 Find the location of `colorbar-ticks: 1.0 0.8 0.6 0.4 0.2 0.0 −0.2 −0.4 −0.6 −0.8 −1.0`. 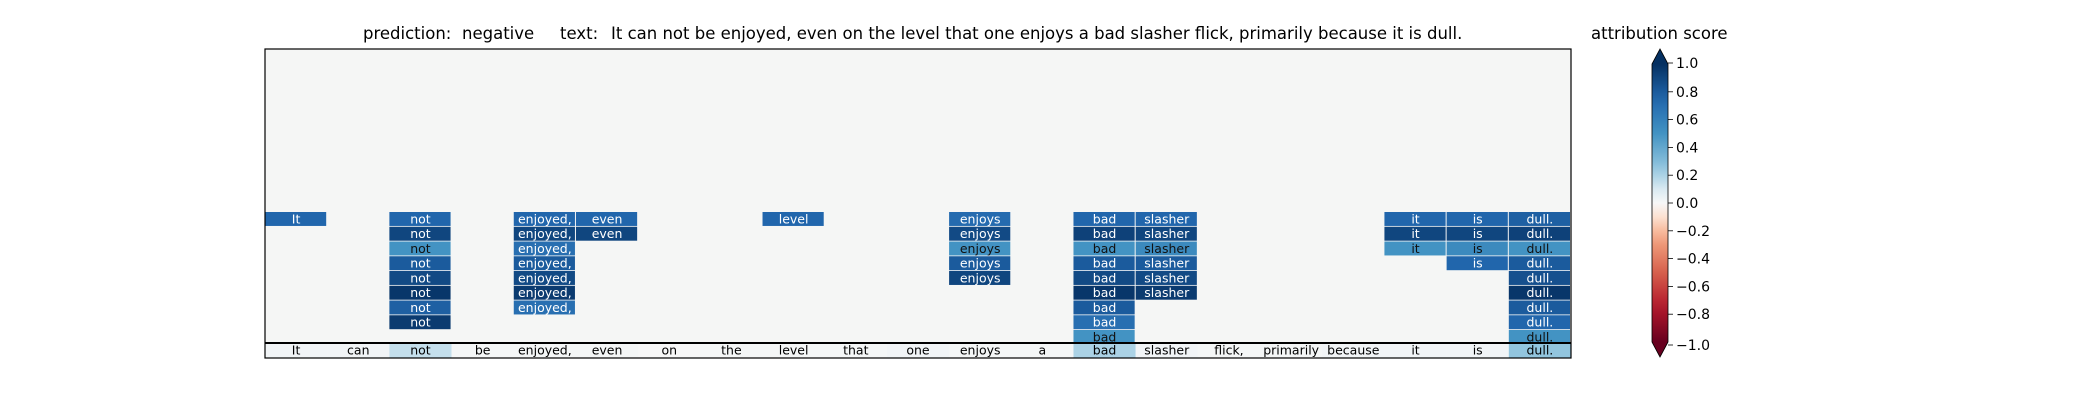

colorbar-ticks: 1.0 0.8 0.6 0.4 0.2 0.0 −0.2 −0.4 −0.6 −0.8 −1.0 is located at coordinates (1689, 205).